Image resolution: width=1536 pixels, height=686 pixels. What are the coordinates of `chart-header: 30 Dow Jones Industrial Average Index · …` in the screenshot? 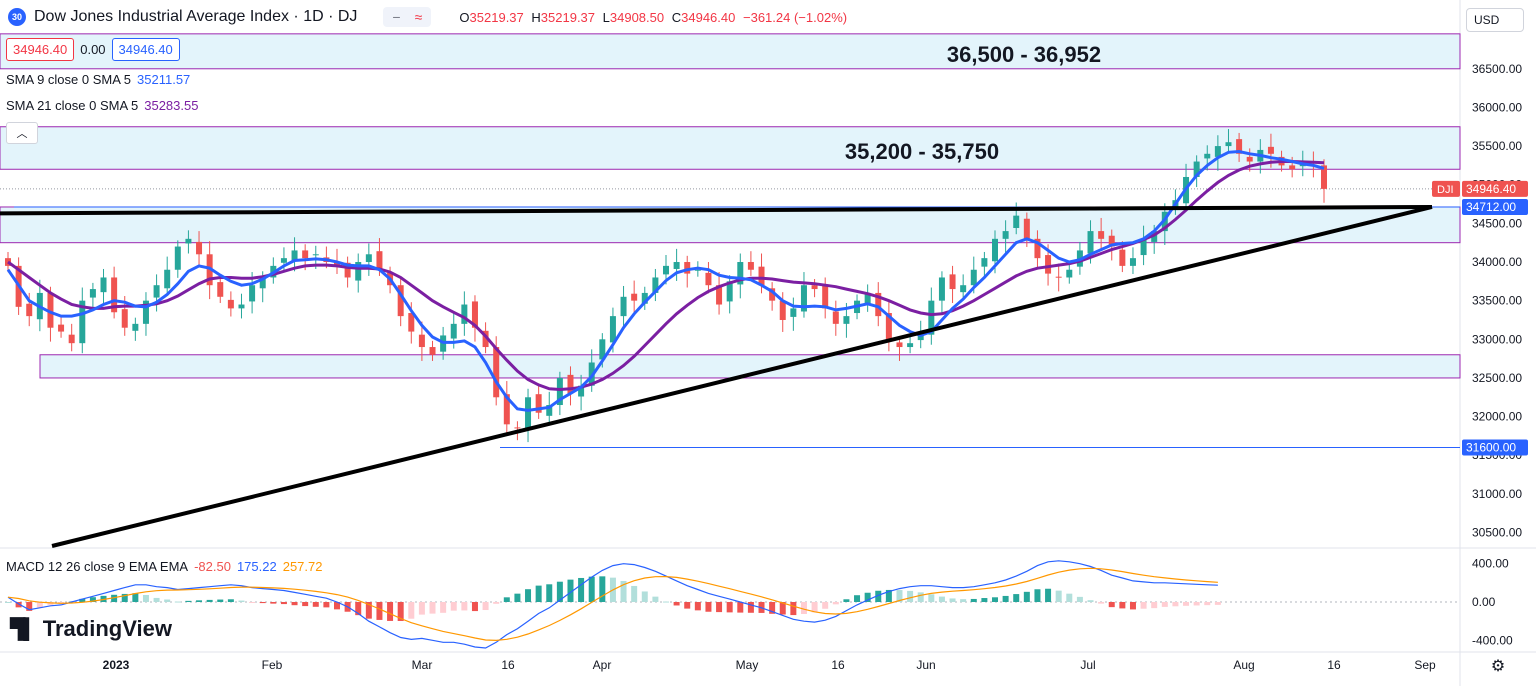 It's located at (730, 17).